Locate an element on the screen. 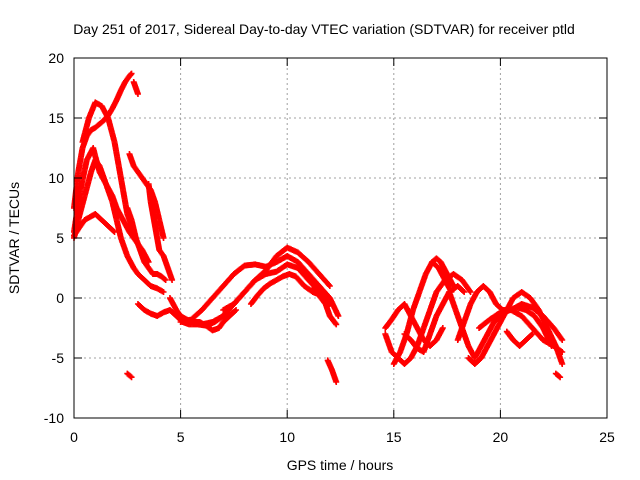  x-tick-label: 0 is located at coordinates (74, 437).